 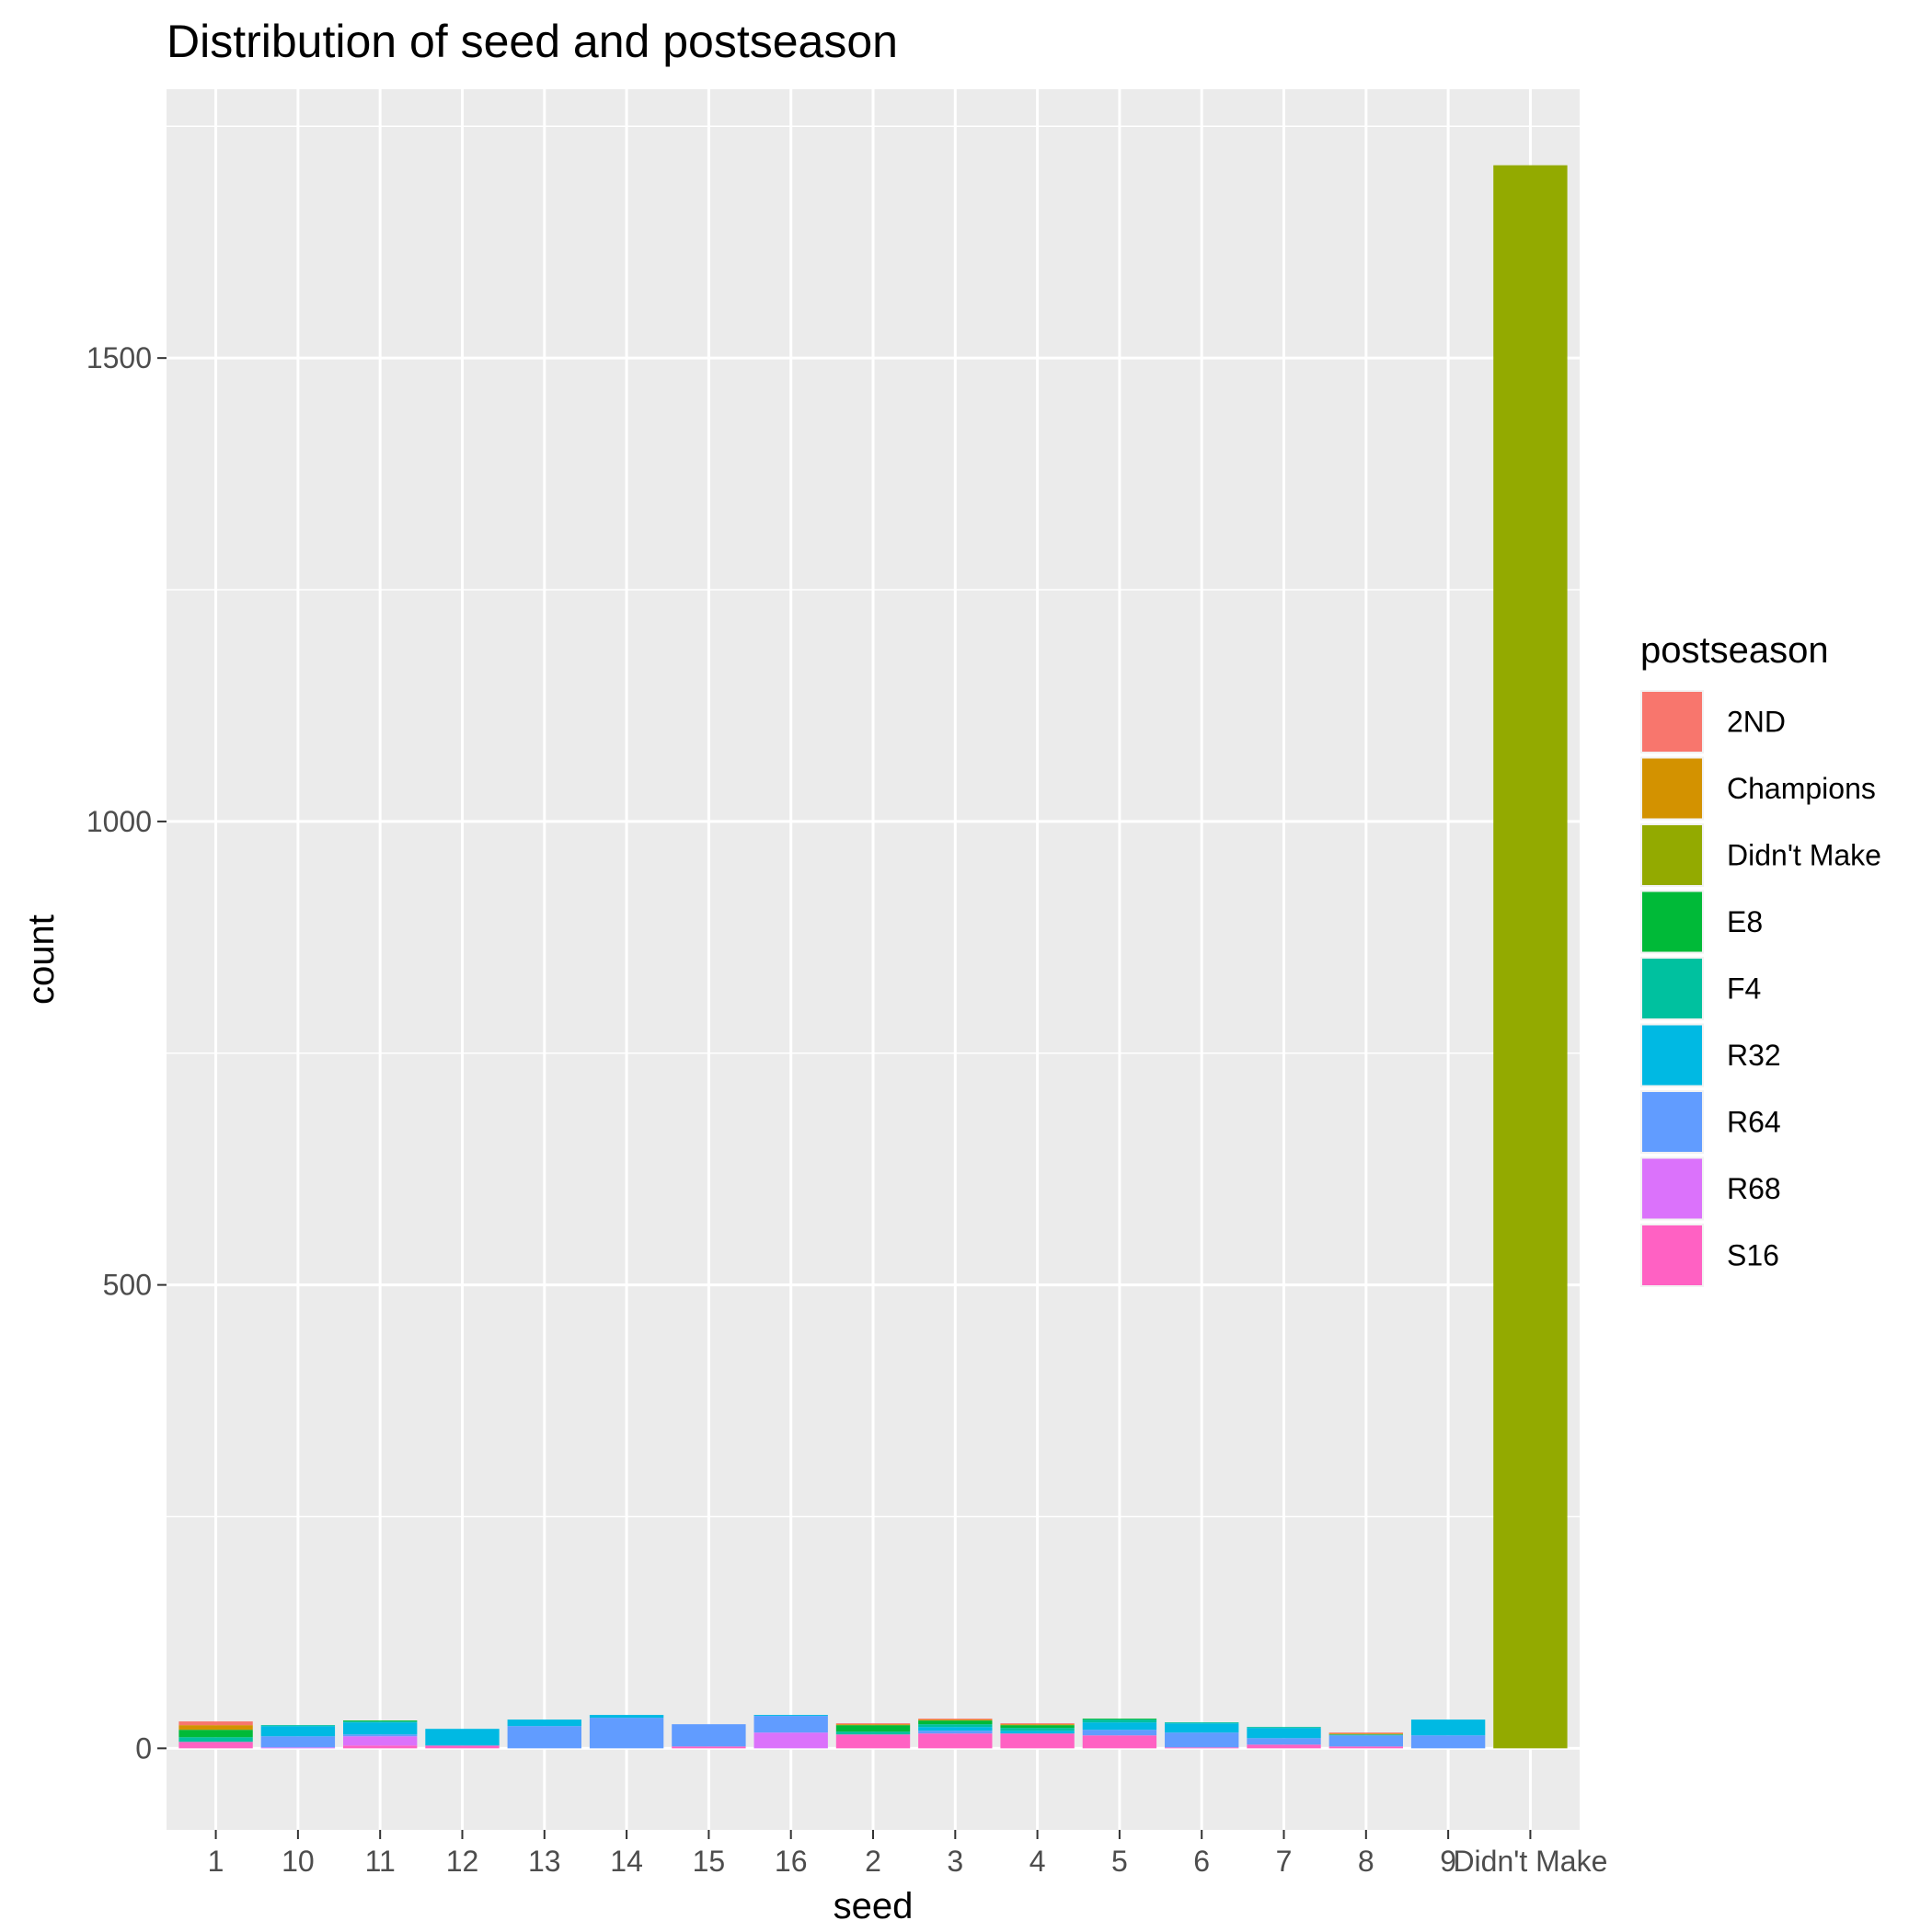 I want to click on x-tick-label: 11, so click(x=380, y=1861).